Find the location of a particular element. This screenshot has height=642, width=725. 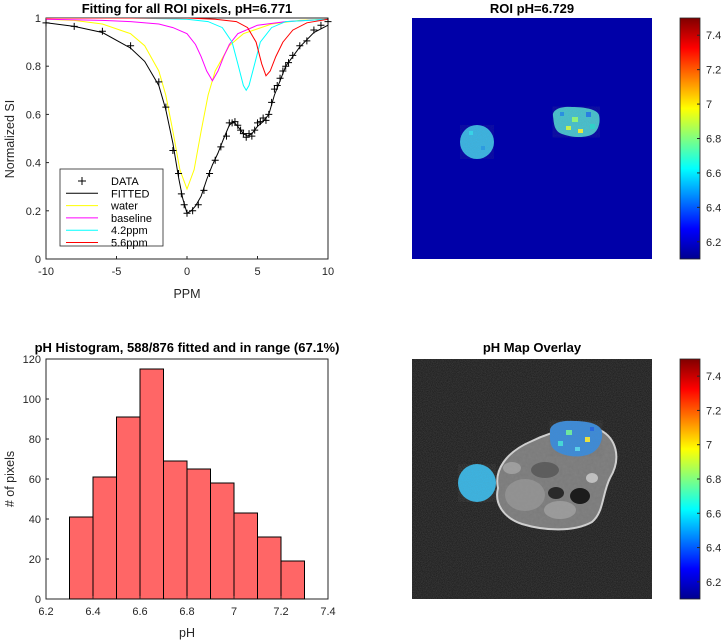

fitting-x-ticks: -10 -5 0 5 10 is located at coordinates (186, 267).